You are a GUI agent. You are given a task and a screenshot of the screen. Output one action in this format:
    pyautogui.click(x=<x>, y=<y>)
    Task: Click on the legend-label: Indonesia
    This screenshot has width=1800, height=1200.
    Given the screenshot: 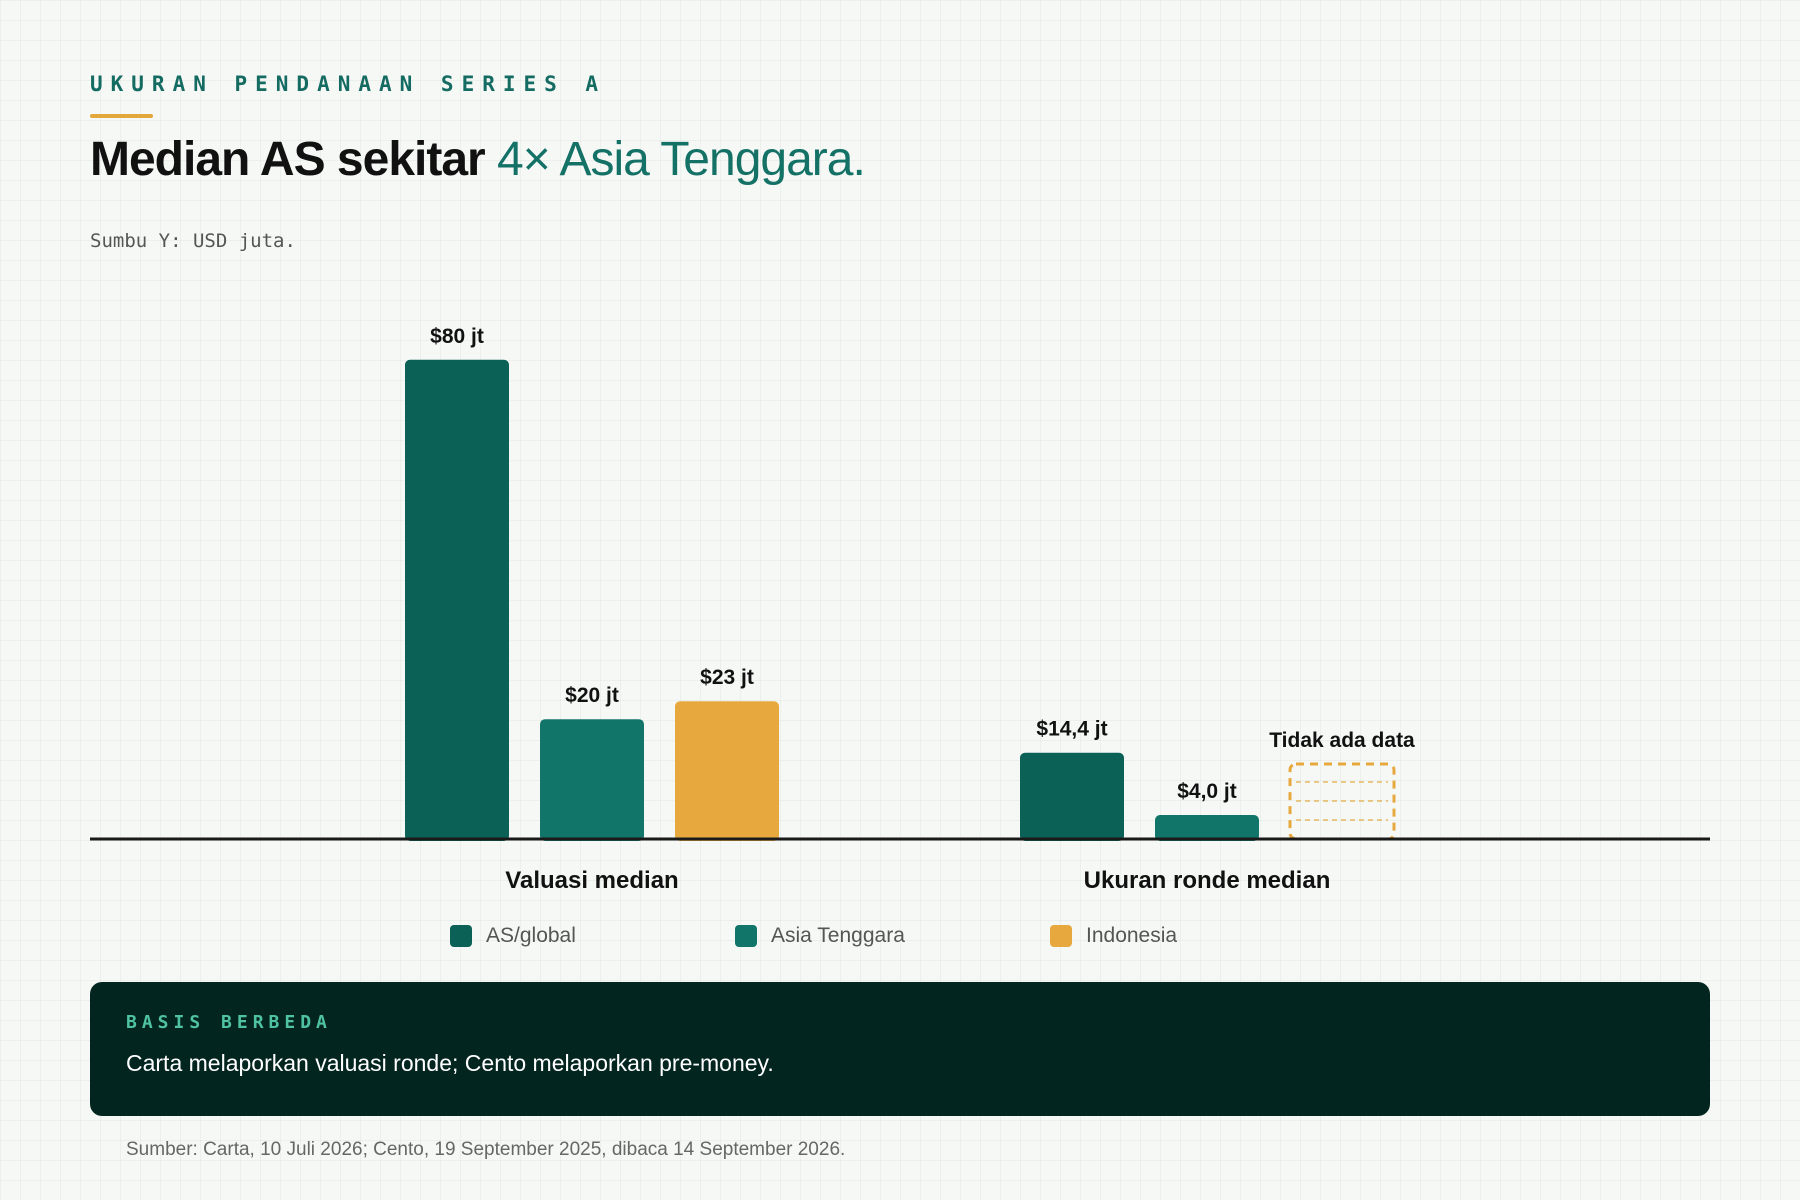 What is the action you would take?
    pyautogui.click(x=1132, y=935)
    